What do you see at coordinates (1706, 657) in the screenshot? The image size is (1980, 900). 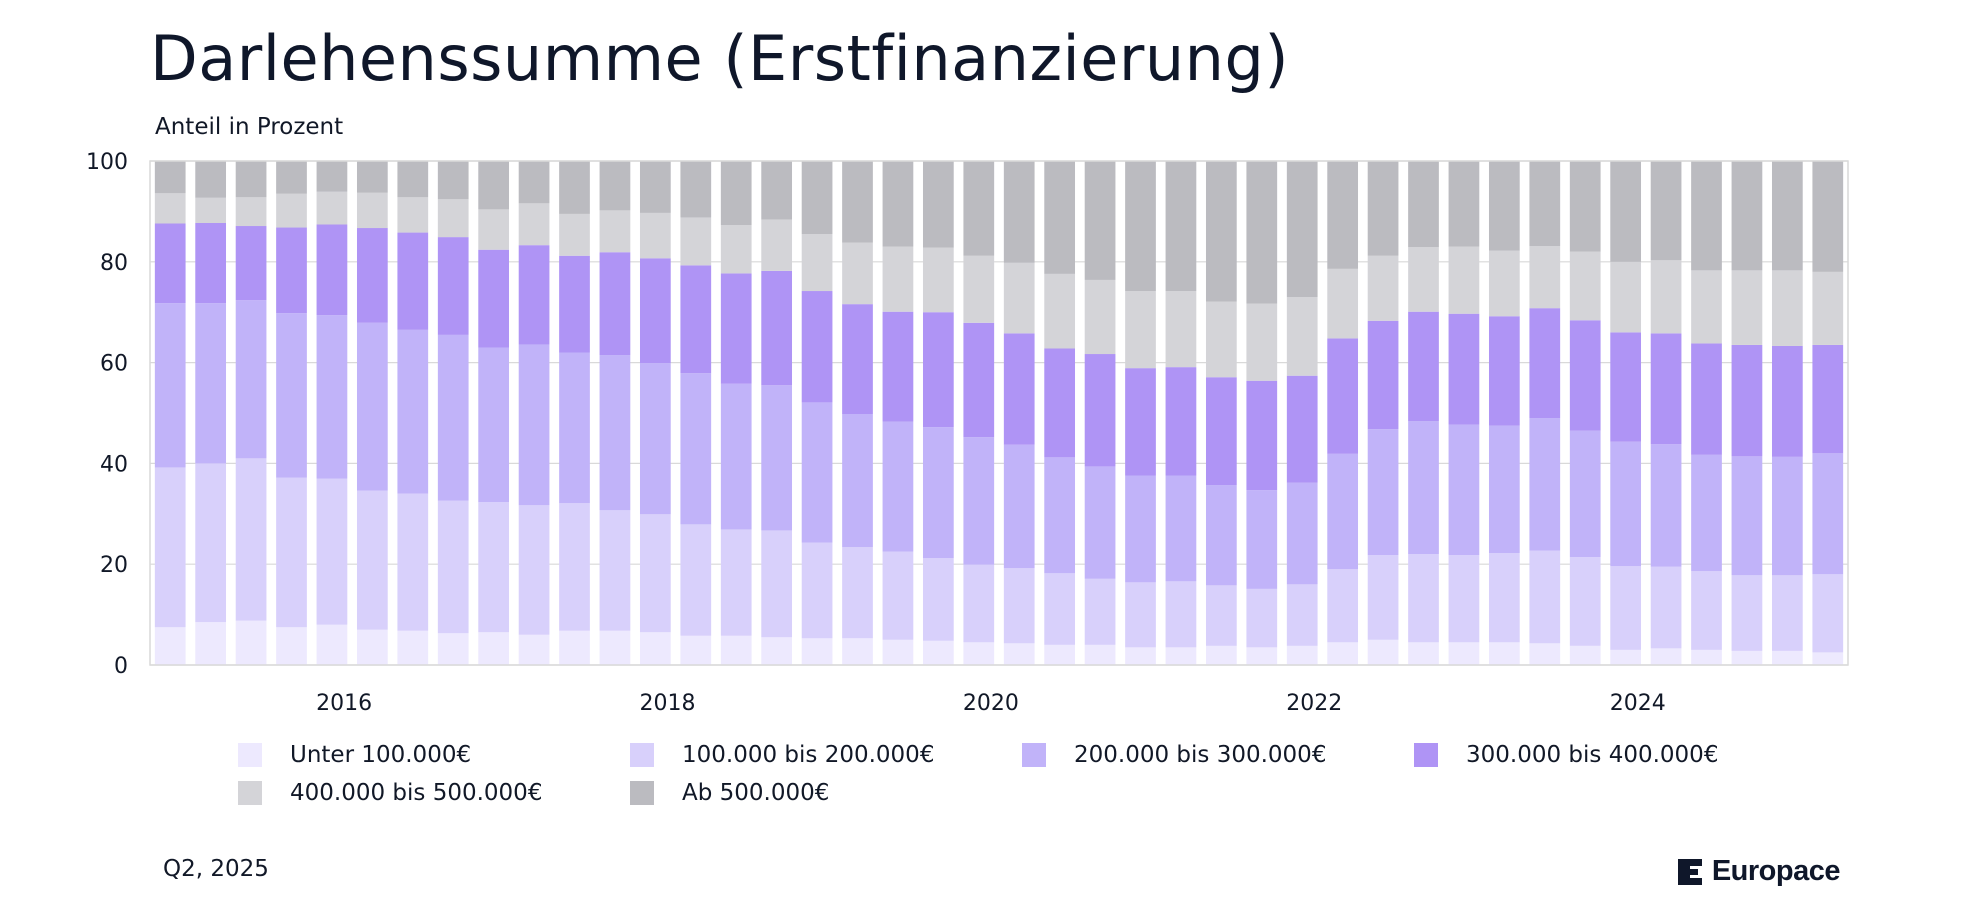 I see `bar-segment-2024-Q3-s0` at bounding box center [1706, 657].